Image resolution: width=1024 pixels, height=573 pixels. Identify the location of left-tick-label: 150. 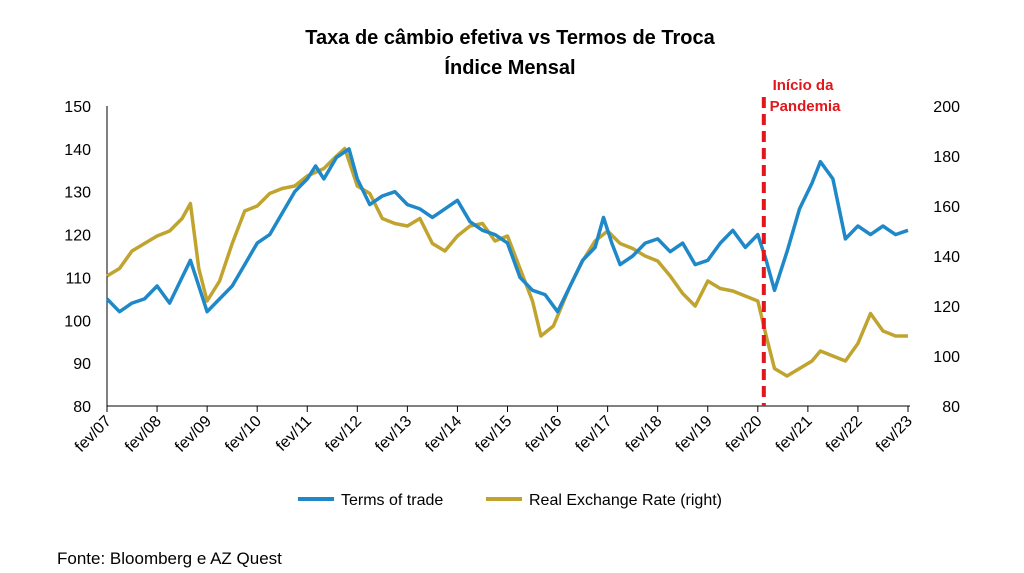
(77, 107).